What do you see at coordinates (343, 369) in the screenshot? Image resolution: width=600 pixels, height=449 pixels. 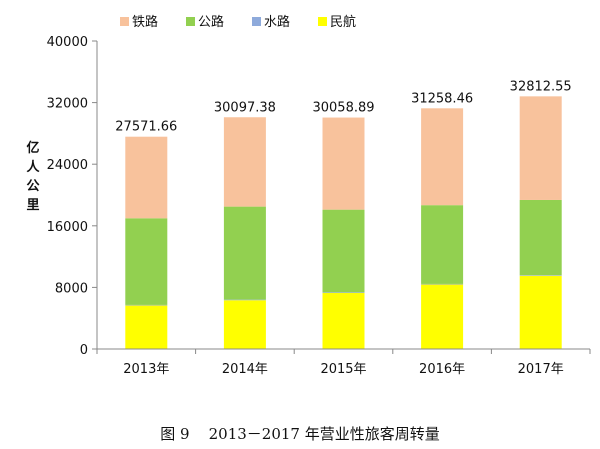 I see `x-tick-label: 2015年` at bounding box center [343, 369].